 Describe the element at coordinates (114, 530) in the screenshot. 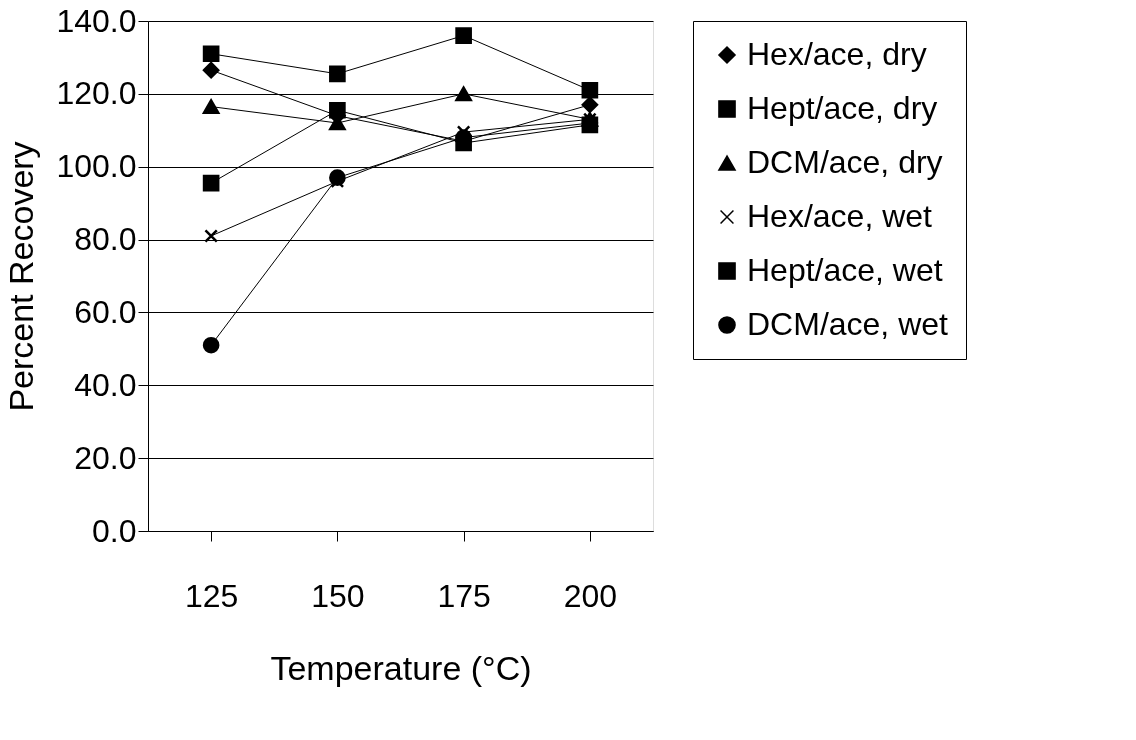

I see `y-tick-label: 0.0` at that location.